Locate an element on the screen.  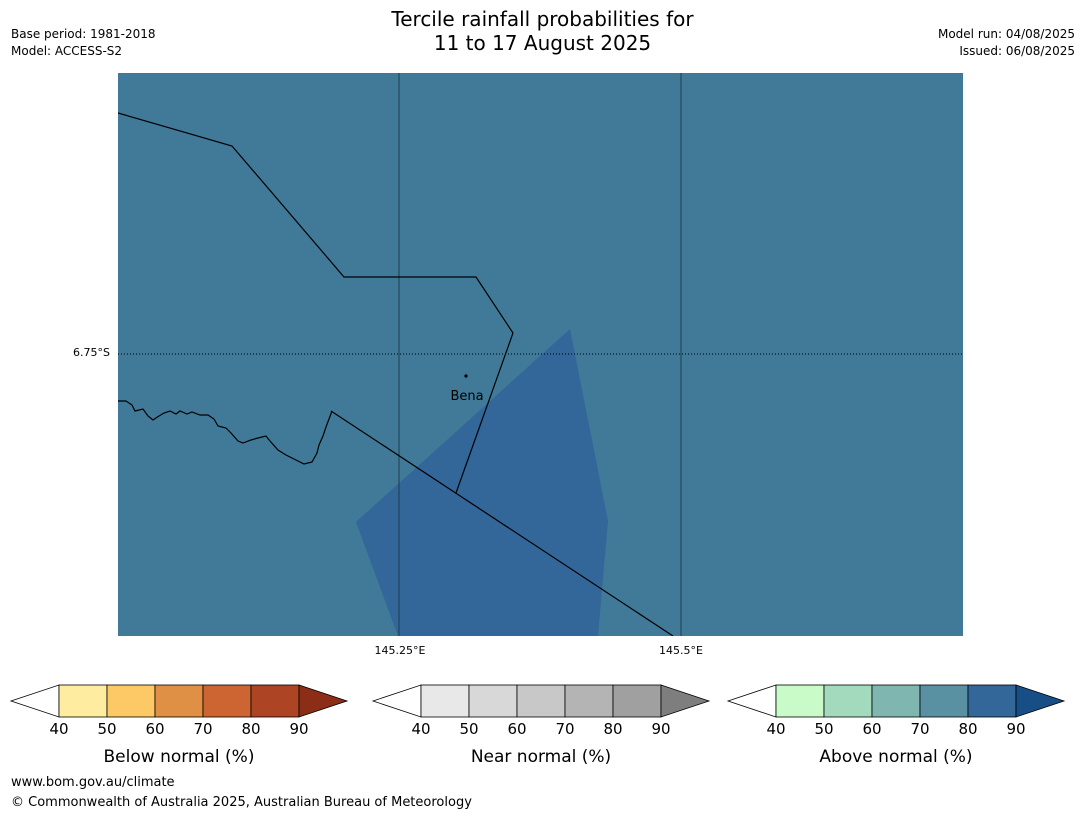
legend-title: Above normal (%) is located at coordinates (895, 757).